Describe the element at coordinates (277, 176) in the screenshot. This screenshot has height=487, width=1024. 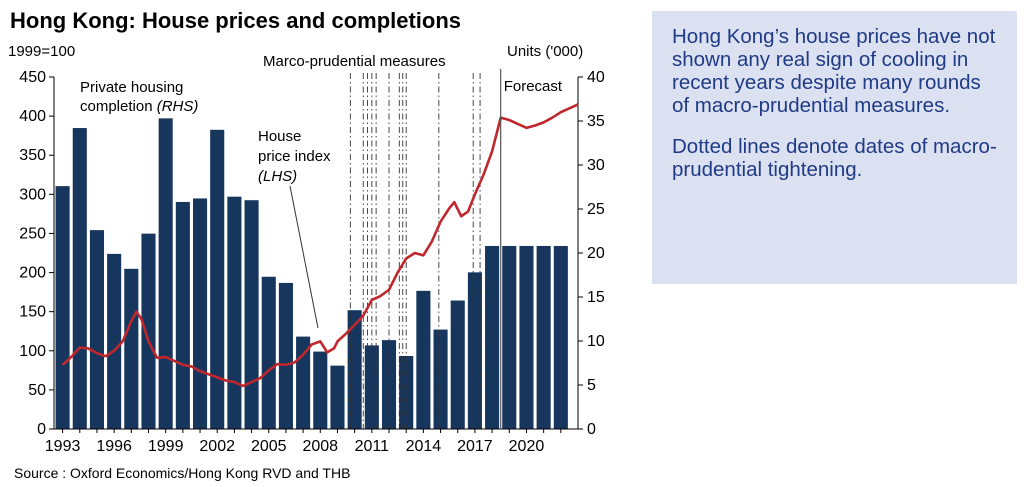
I see `price-annotation-line3: (LHS)` at that location.